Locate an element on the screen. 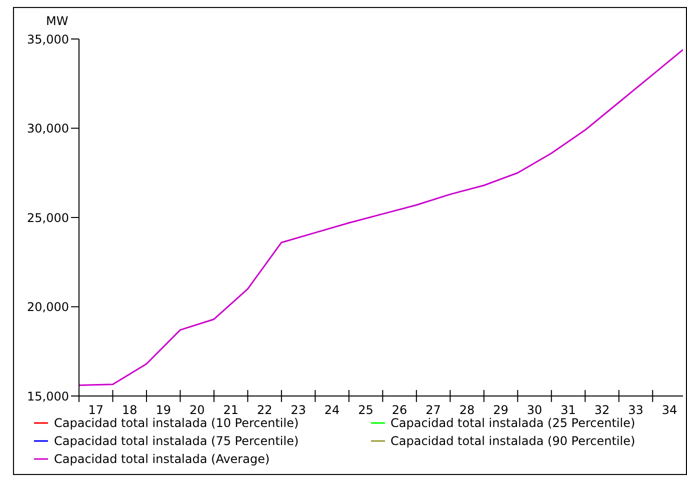  x-tick-label: 30 is located at coordinates (534, 410).